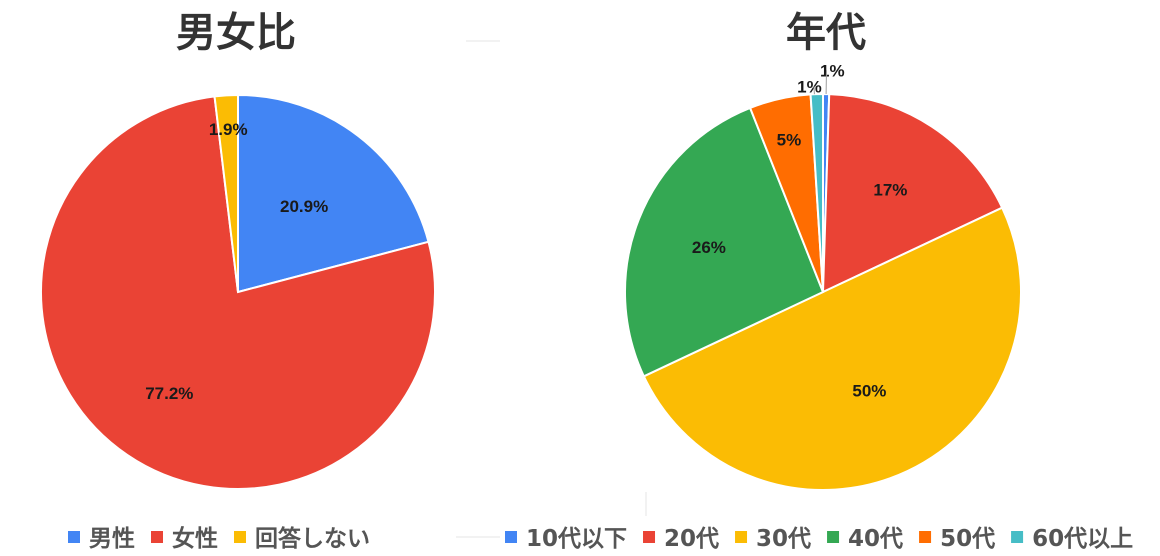 This screenshot has height=556, width=1160. What do you see at coordinates (783, 539) in the screenshot?
I see `legend-label: 30代` at bounding box center [783, 539].